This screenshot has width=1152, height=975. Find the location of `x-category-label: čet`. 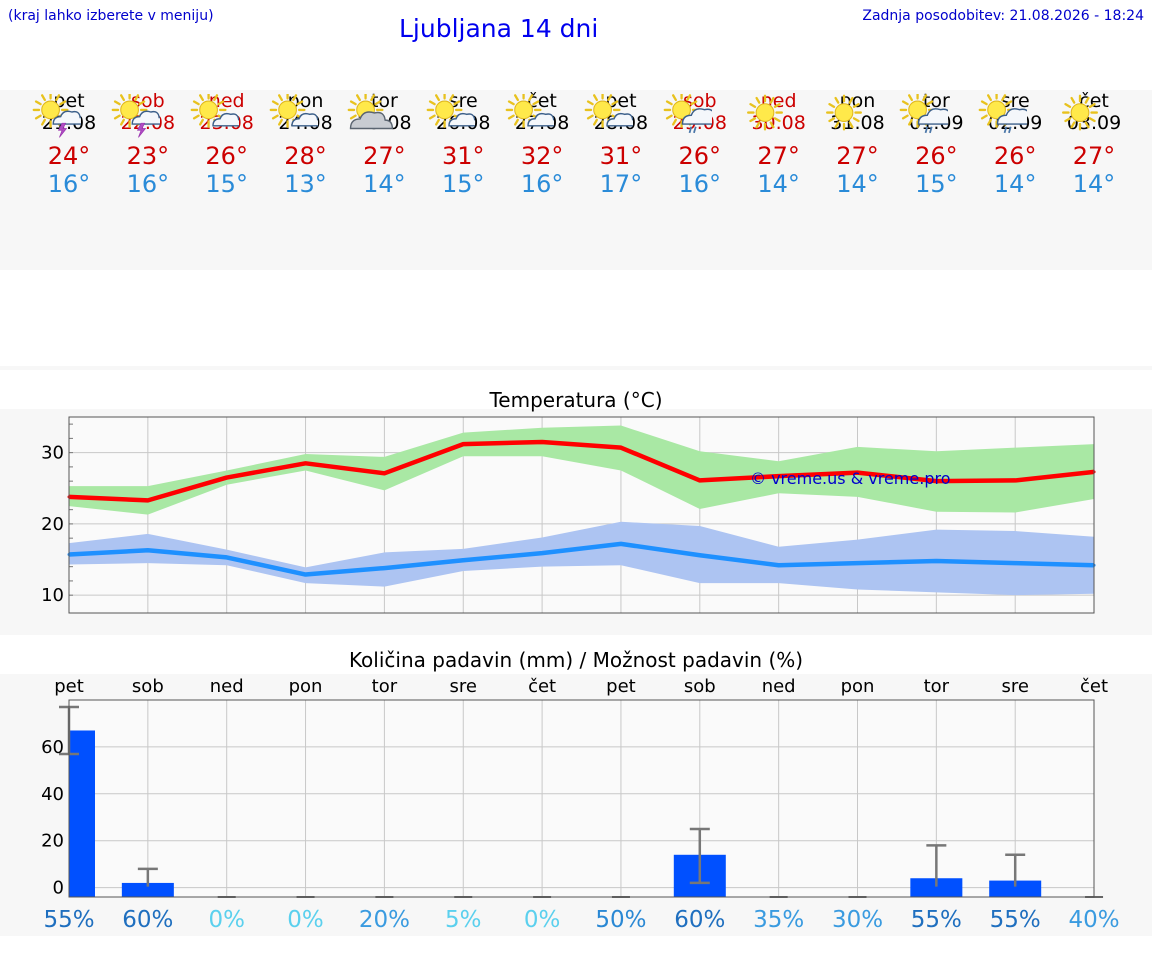

x-category-label: čet is located at coordinates (542, 686).